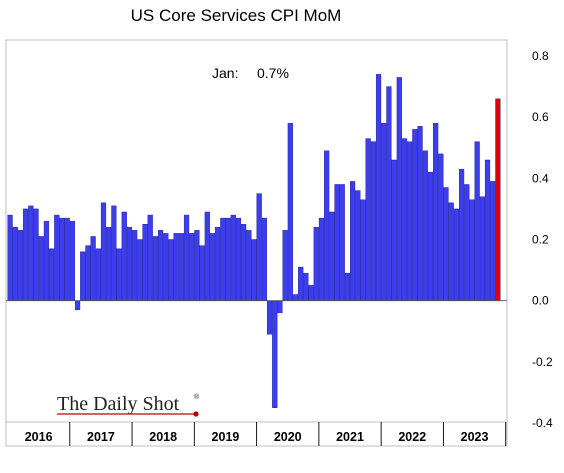  What do you see at coordinates (540, 56) in the screenshot?
I see `y-tick-label: 0.8` at bounding box center [540, 56].